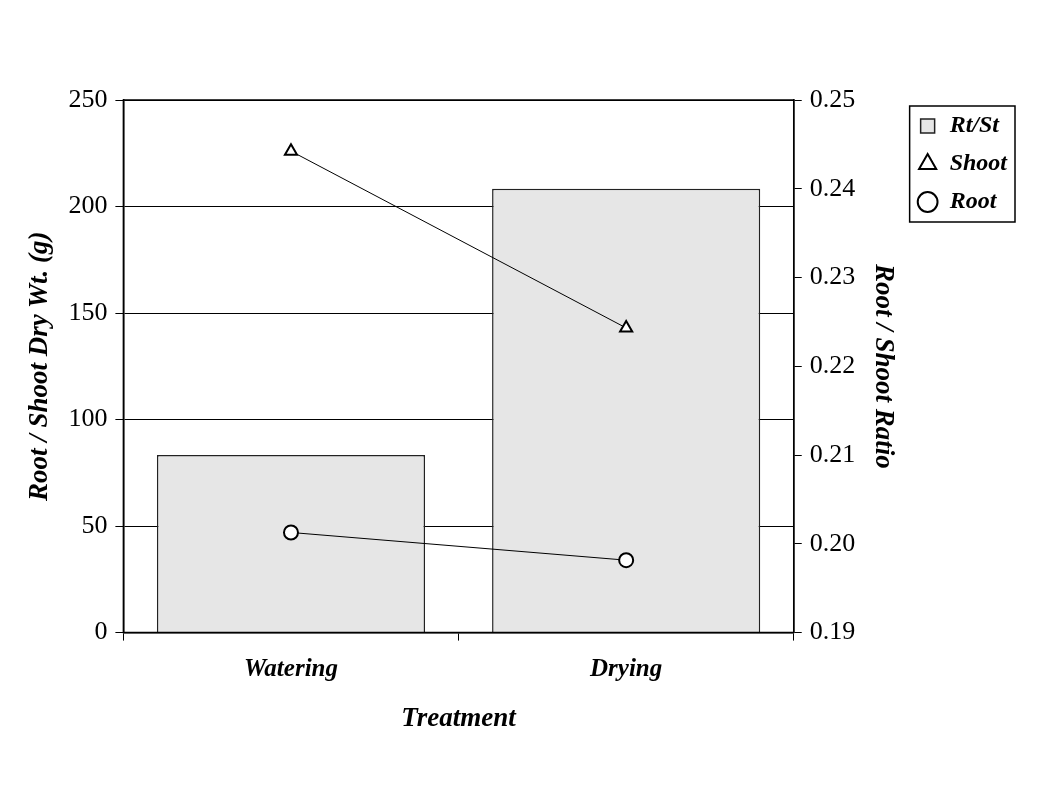  I want to click on x-tick-label: Watering, so click(290, 668).